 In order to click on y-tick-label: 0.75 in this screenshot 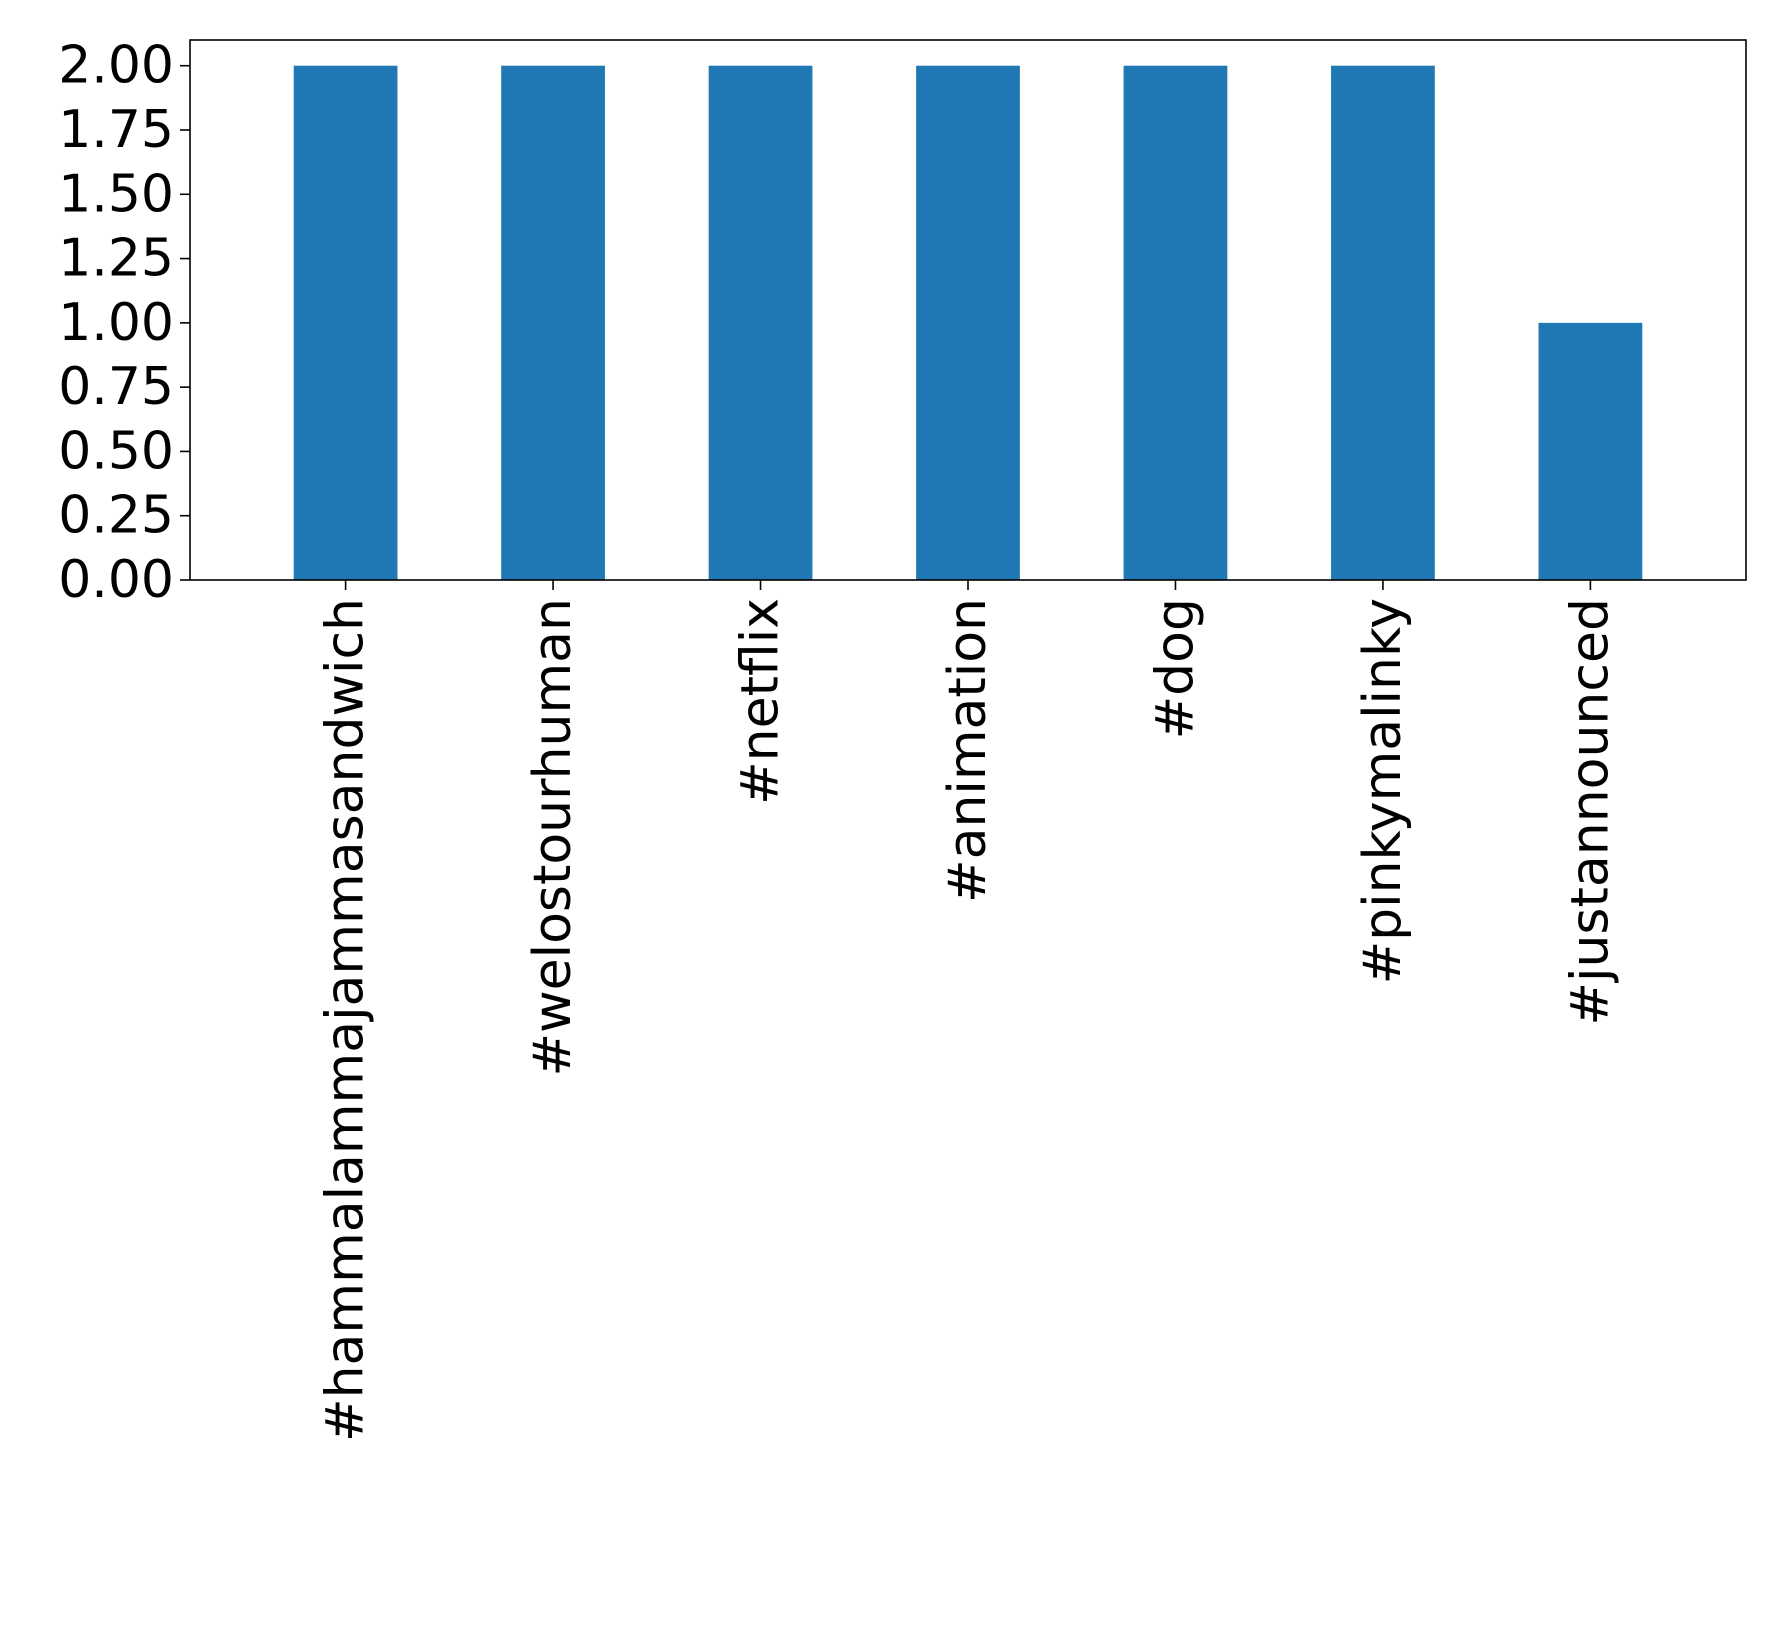, I will do `click(116, 387)`.